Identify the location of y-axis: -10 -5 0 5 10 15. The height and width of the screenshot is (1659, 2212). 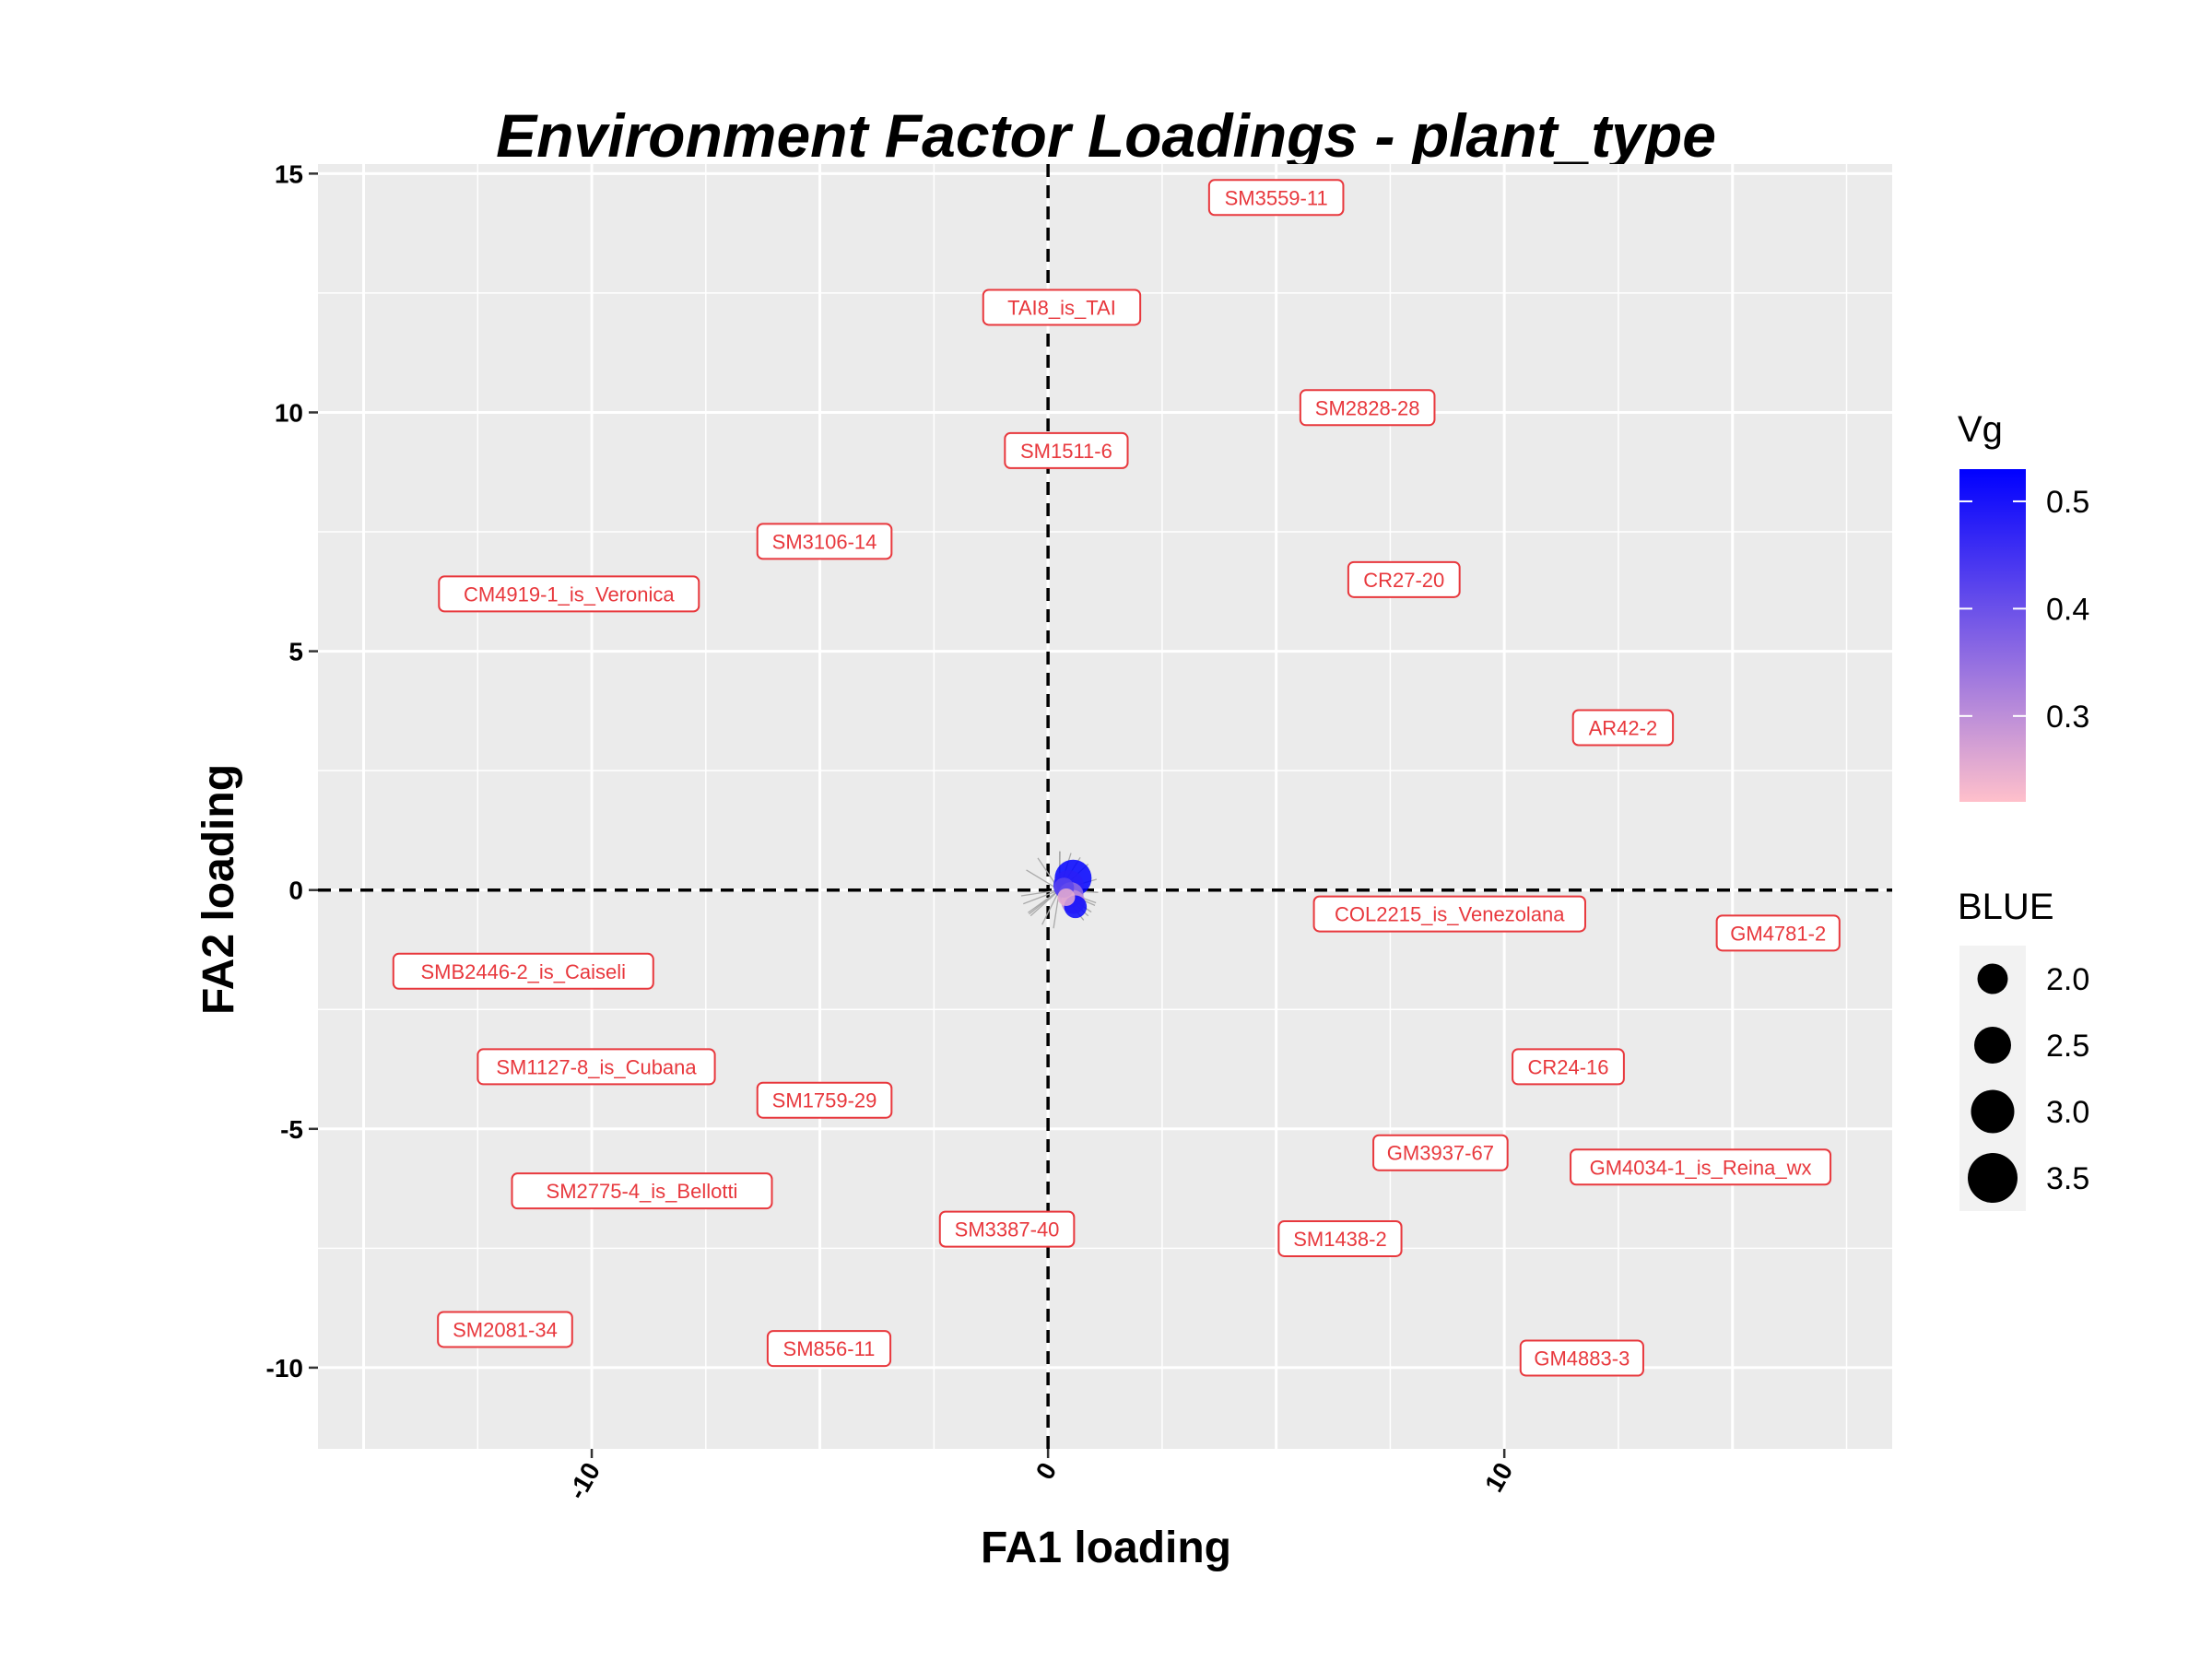
(292, 770).